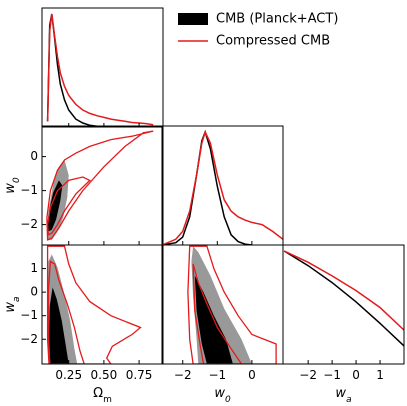  Describe the element at coordinates (356, 375) in the screenshot. I see `xtick-label-wa-2: 0` at that location.